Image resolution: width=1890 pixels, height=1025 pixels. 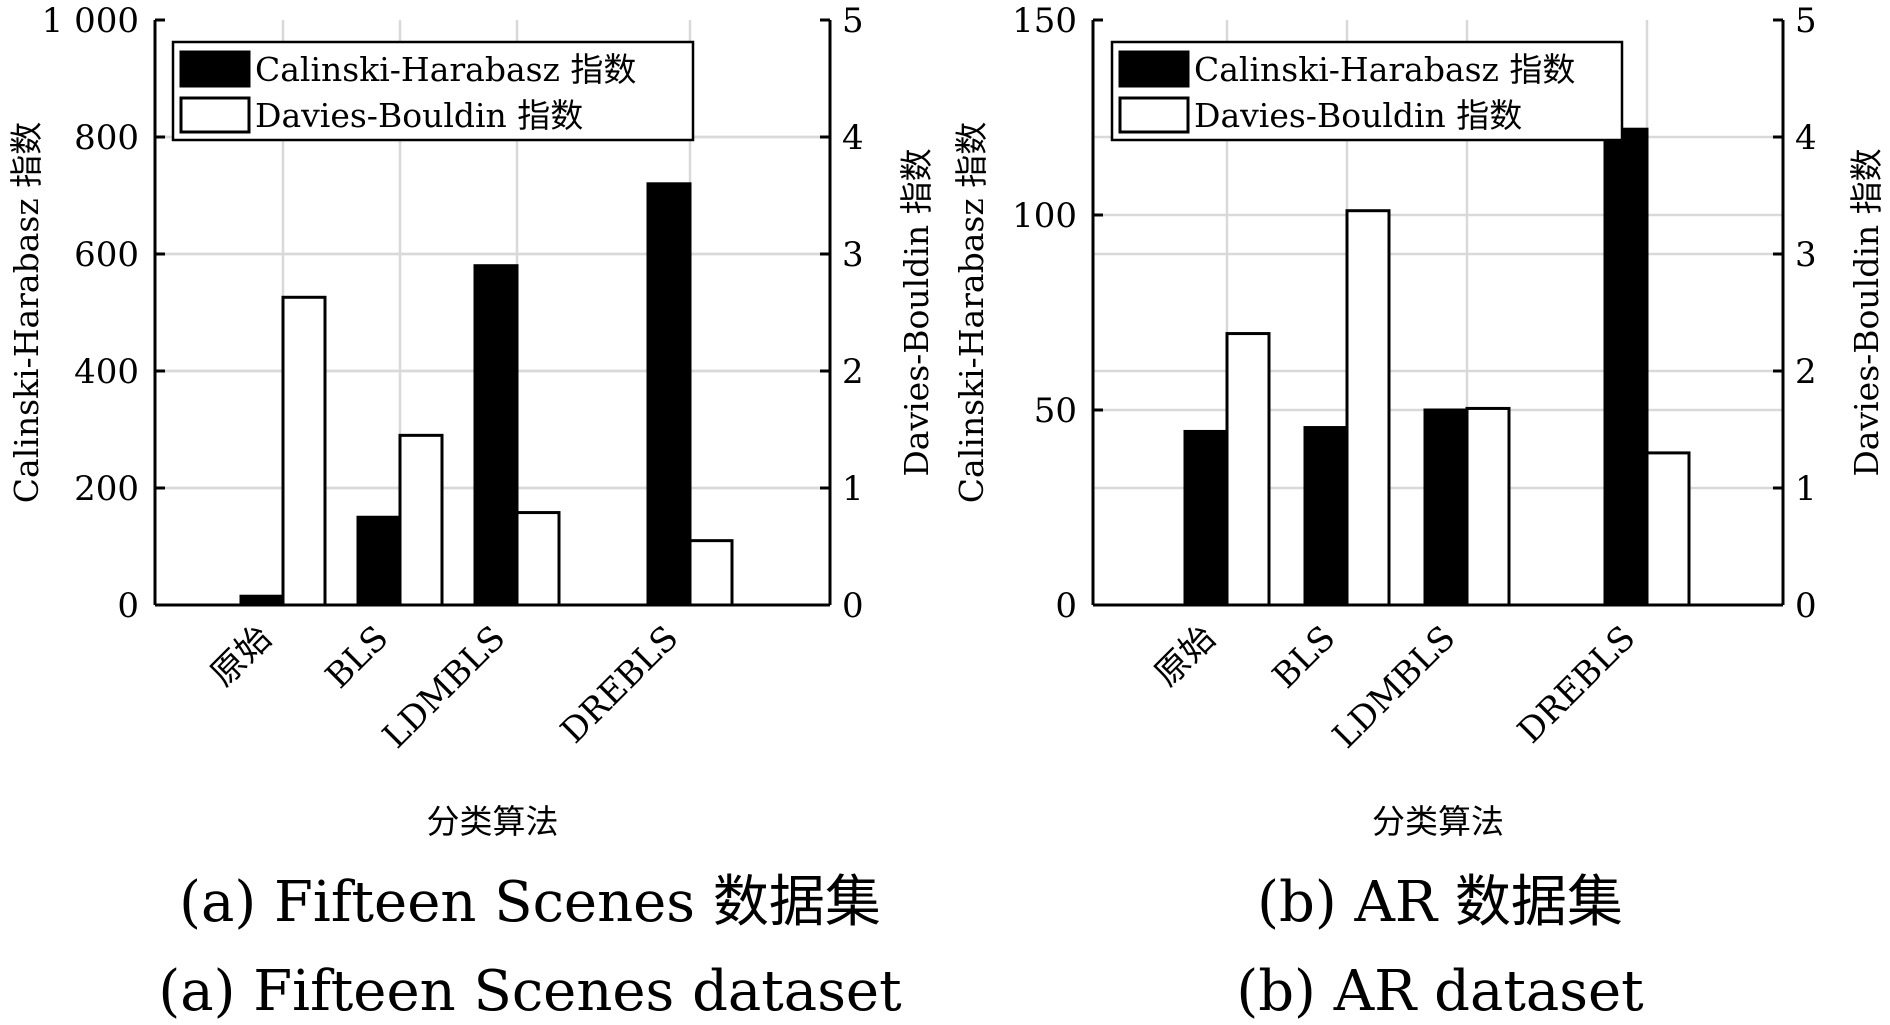 I want to click on caption-en: (a) Fifteen Scenes dataset, so click(x=530, y=991).